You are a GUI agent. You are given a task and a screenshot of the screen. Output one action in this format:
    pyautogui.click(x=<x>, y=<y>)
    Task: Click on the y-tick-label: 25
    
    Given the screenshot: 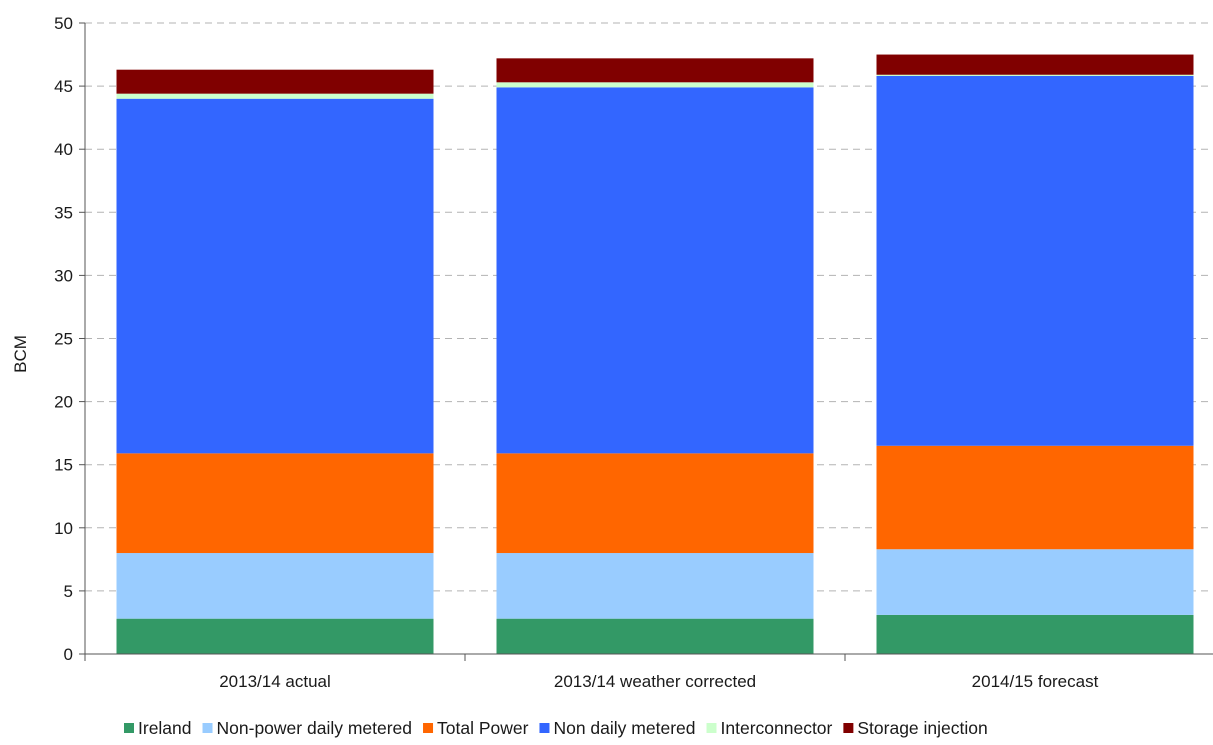 What is the action you would take?
    pyautogui.click(x=63, y=339)
    